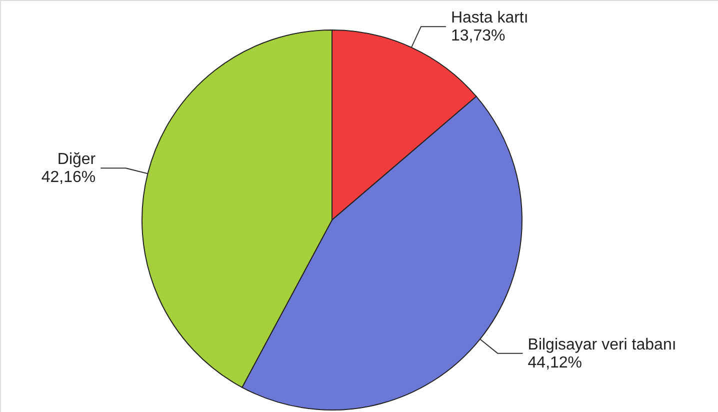 The height and width of the screenshot is (412, 718). What do you see at coordinates (602, 345) in the screenshot?
I see `slice-label: Bilgisayar veri tabanı` at bounding box center [602, 345].